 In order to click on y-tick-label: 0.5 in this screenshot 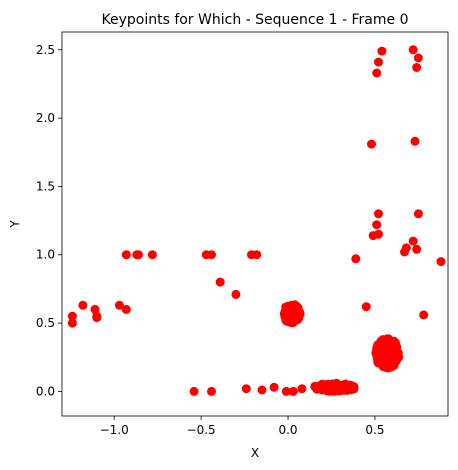, I will do `click(45, 323)`.